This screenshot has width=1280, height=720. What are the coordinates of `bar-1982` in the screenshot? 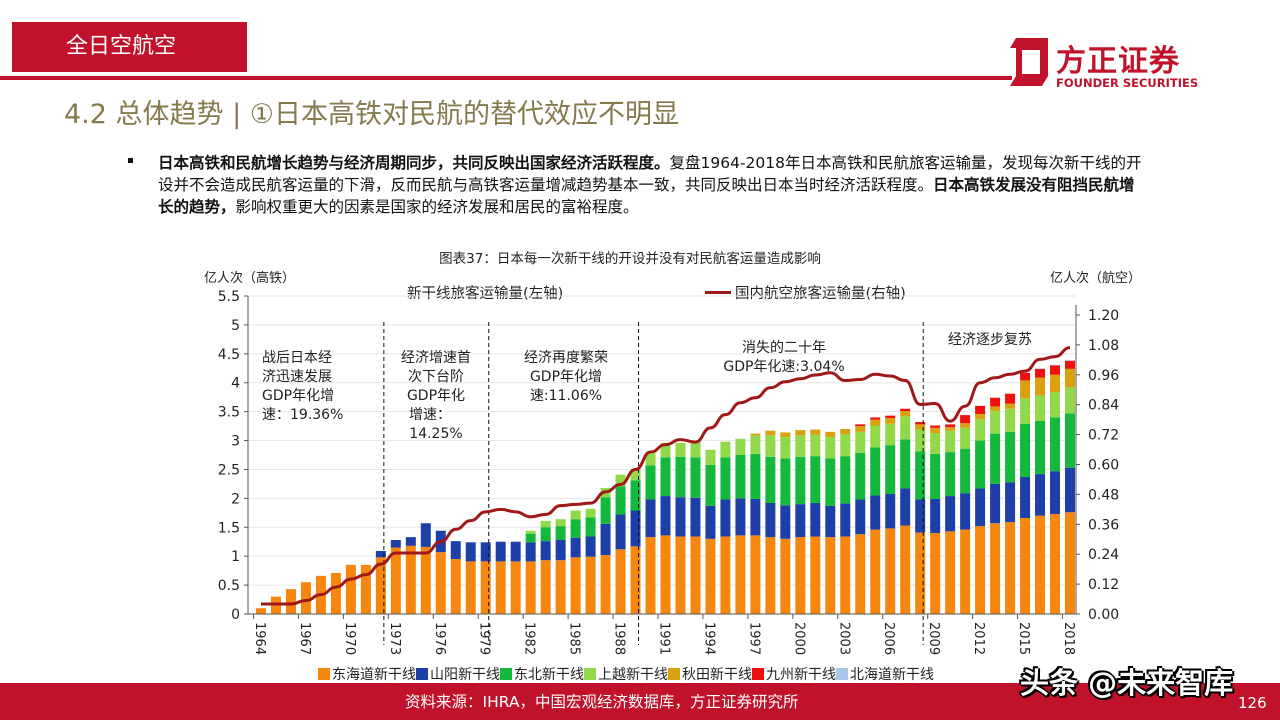 It's located at (530, 587).